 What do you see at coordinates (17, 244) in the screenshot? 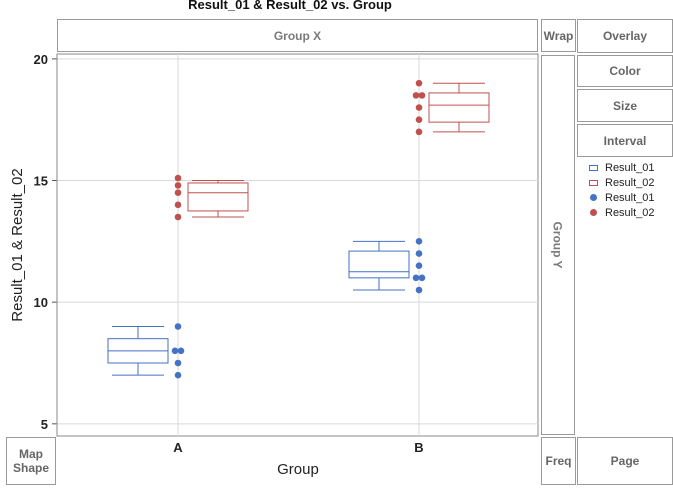
I see `y-axis-title: Result_01 & Result_02` at bounding box center [17, 244].